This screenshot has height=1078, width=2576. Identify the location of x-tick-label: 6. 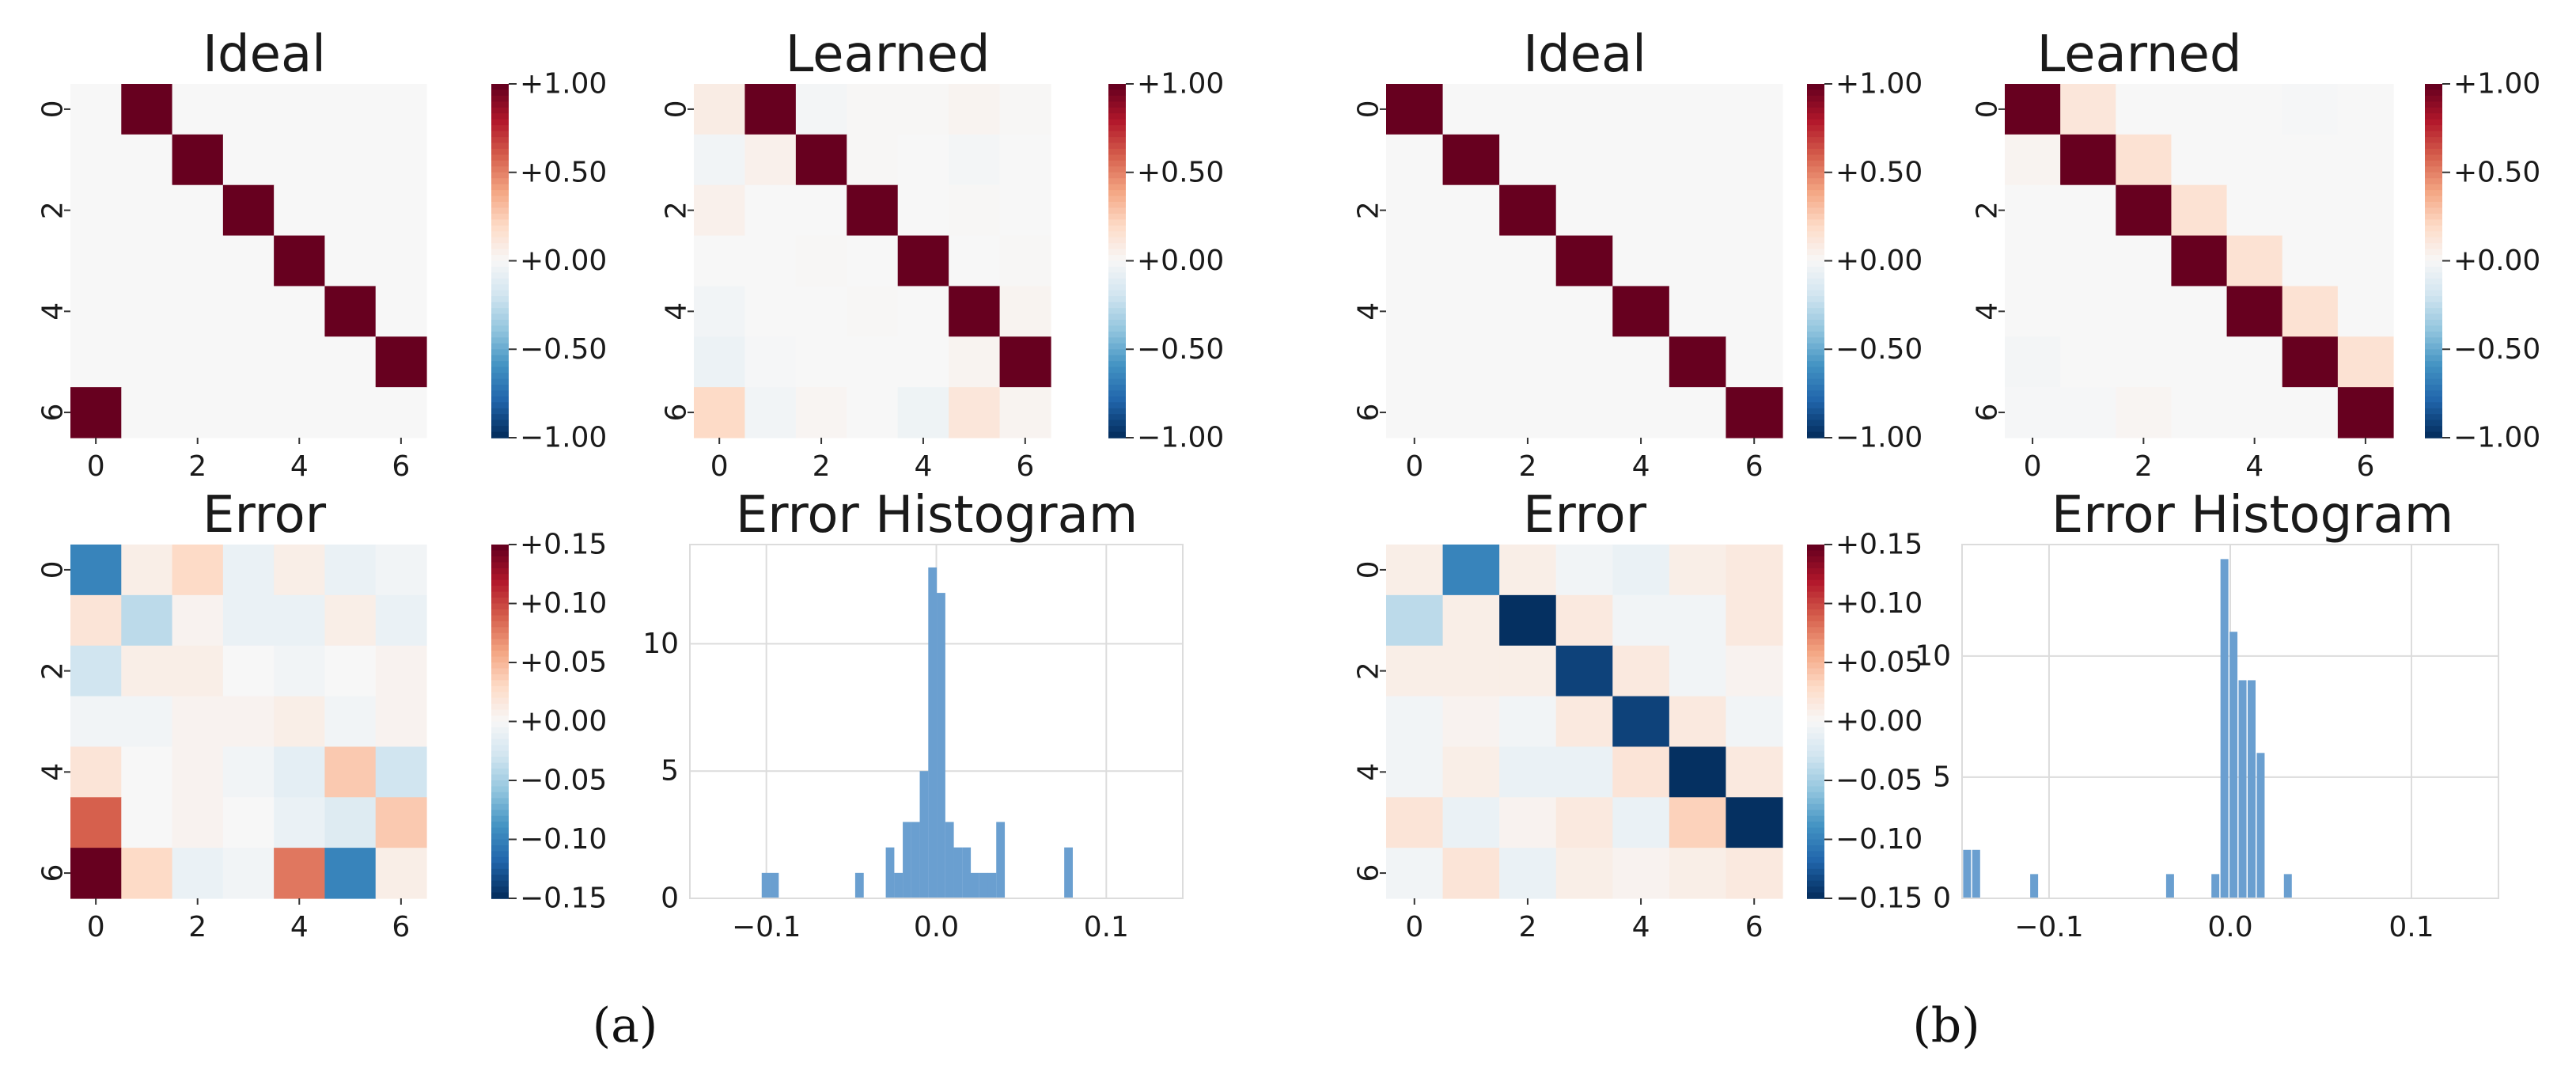
(401, 466).